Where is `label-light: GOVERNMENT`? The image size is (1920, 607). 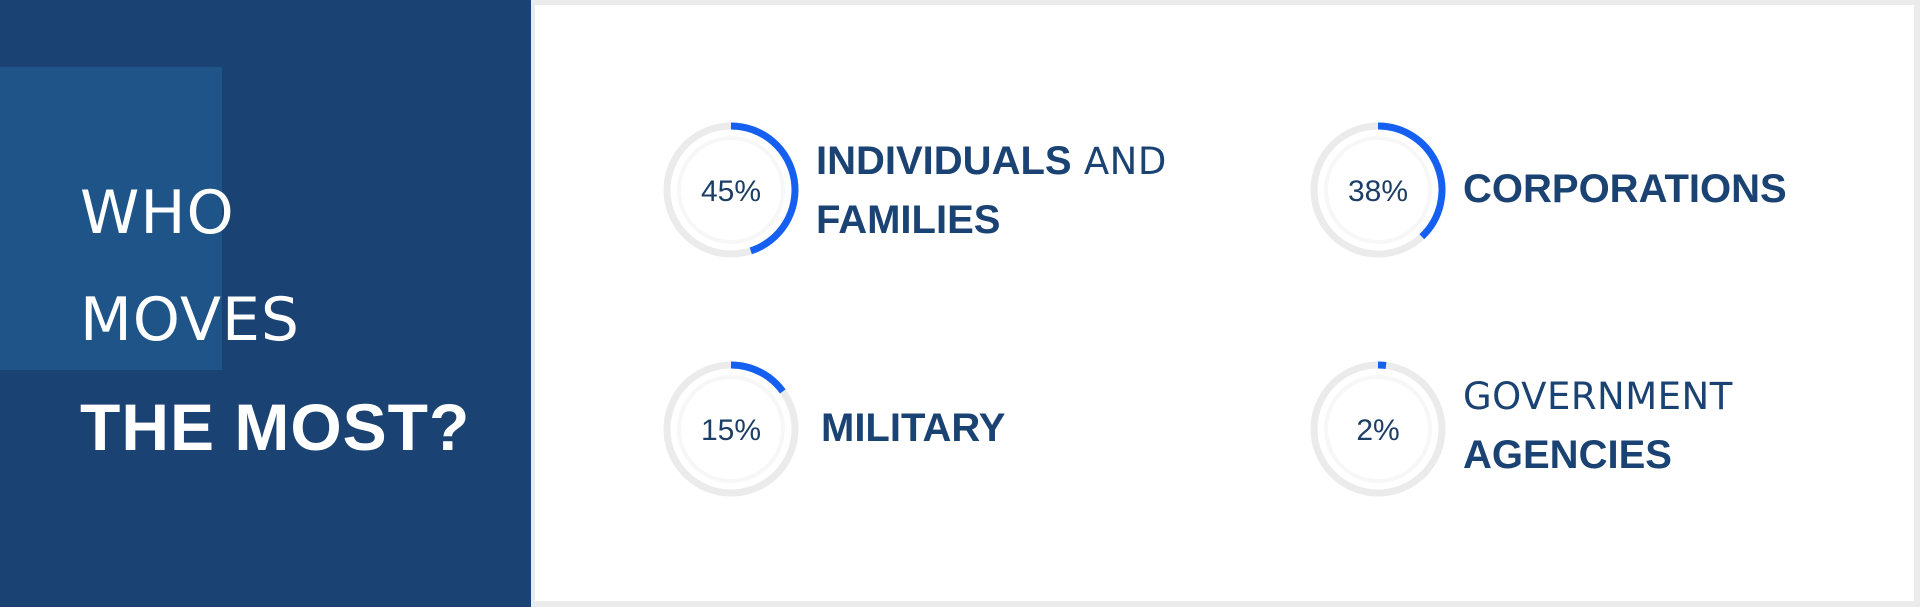 label-light: GOVERNMENT is located at coordinates (1598, 396).